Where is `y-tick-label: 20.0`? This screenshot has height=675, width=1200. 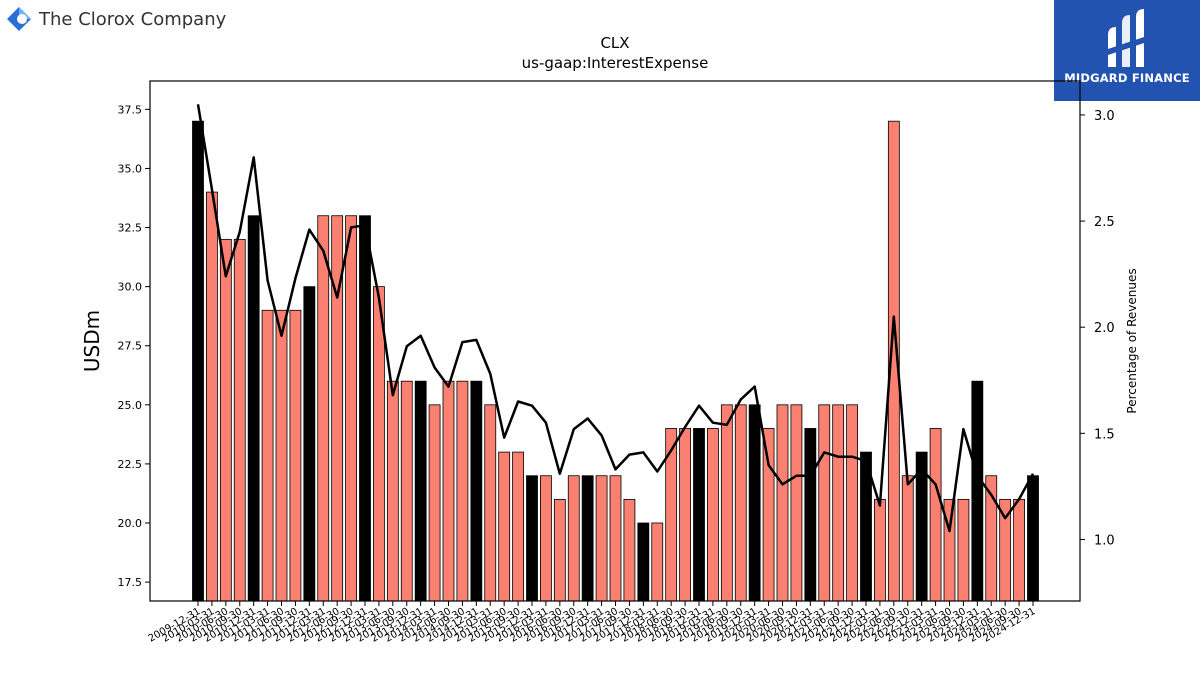 y-tick-label: 20.0 is located at coordinates (130, 523).